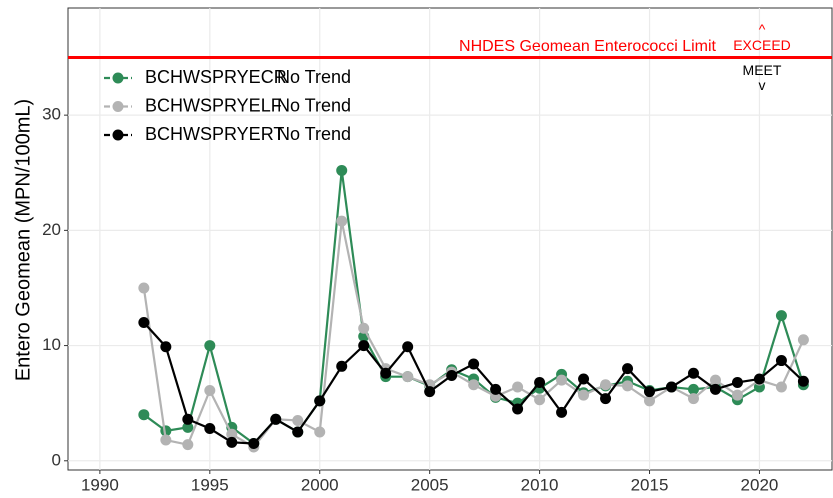  Describe the element at coordinates (762, 70) in the screenshot. I see `meet-label: MEET` at that location.